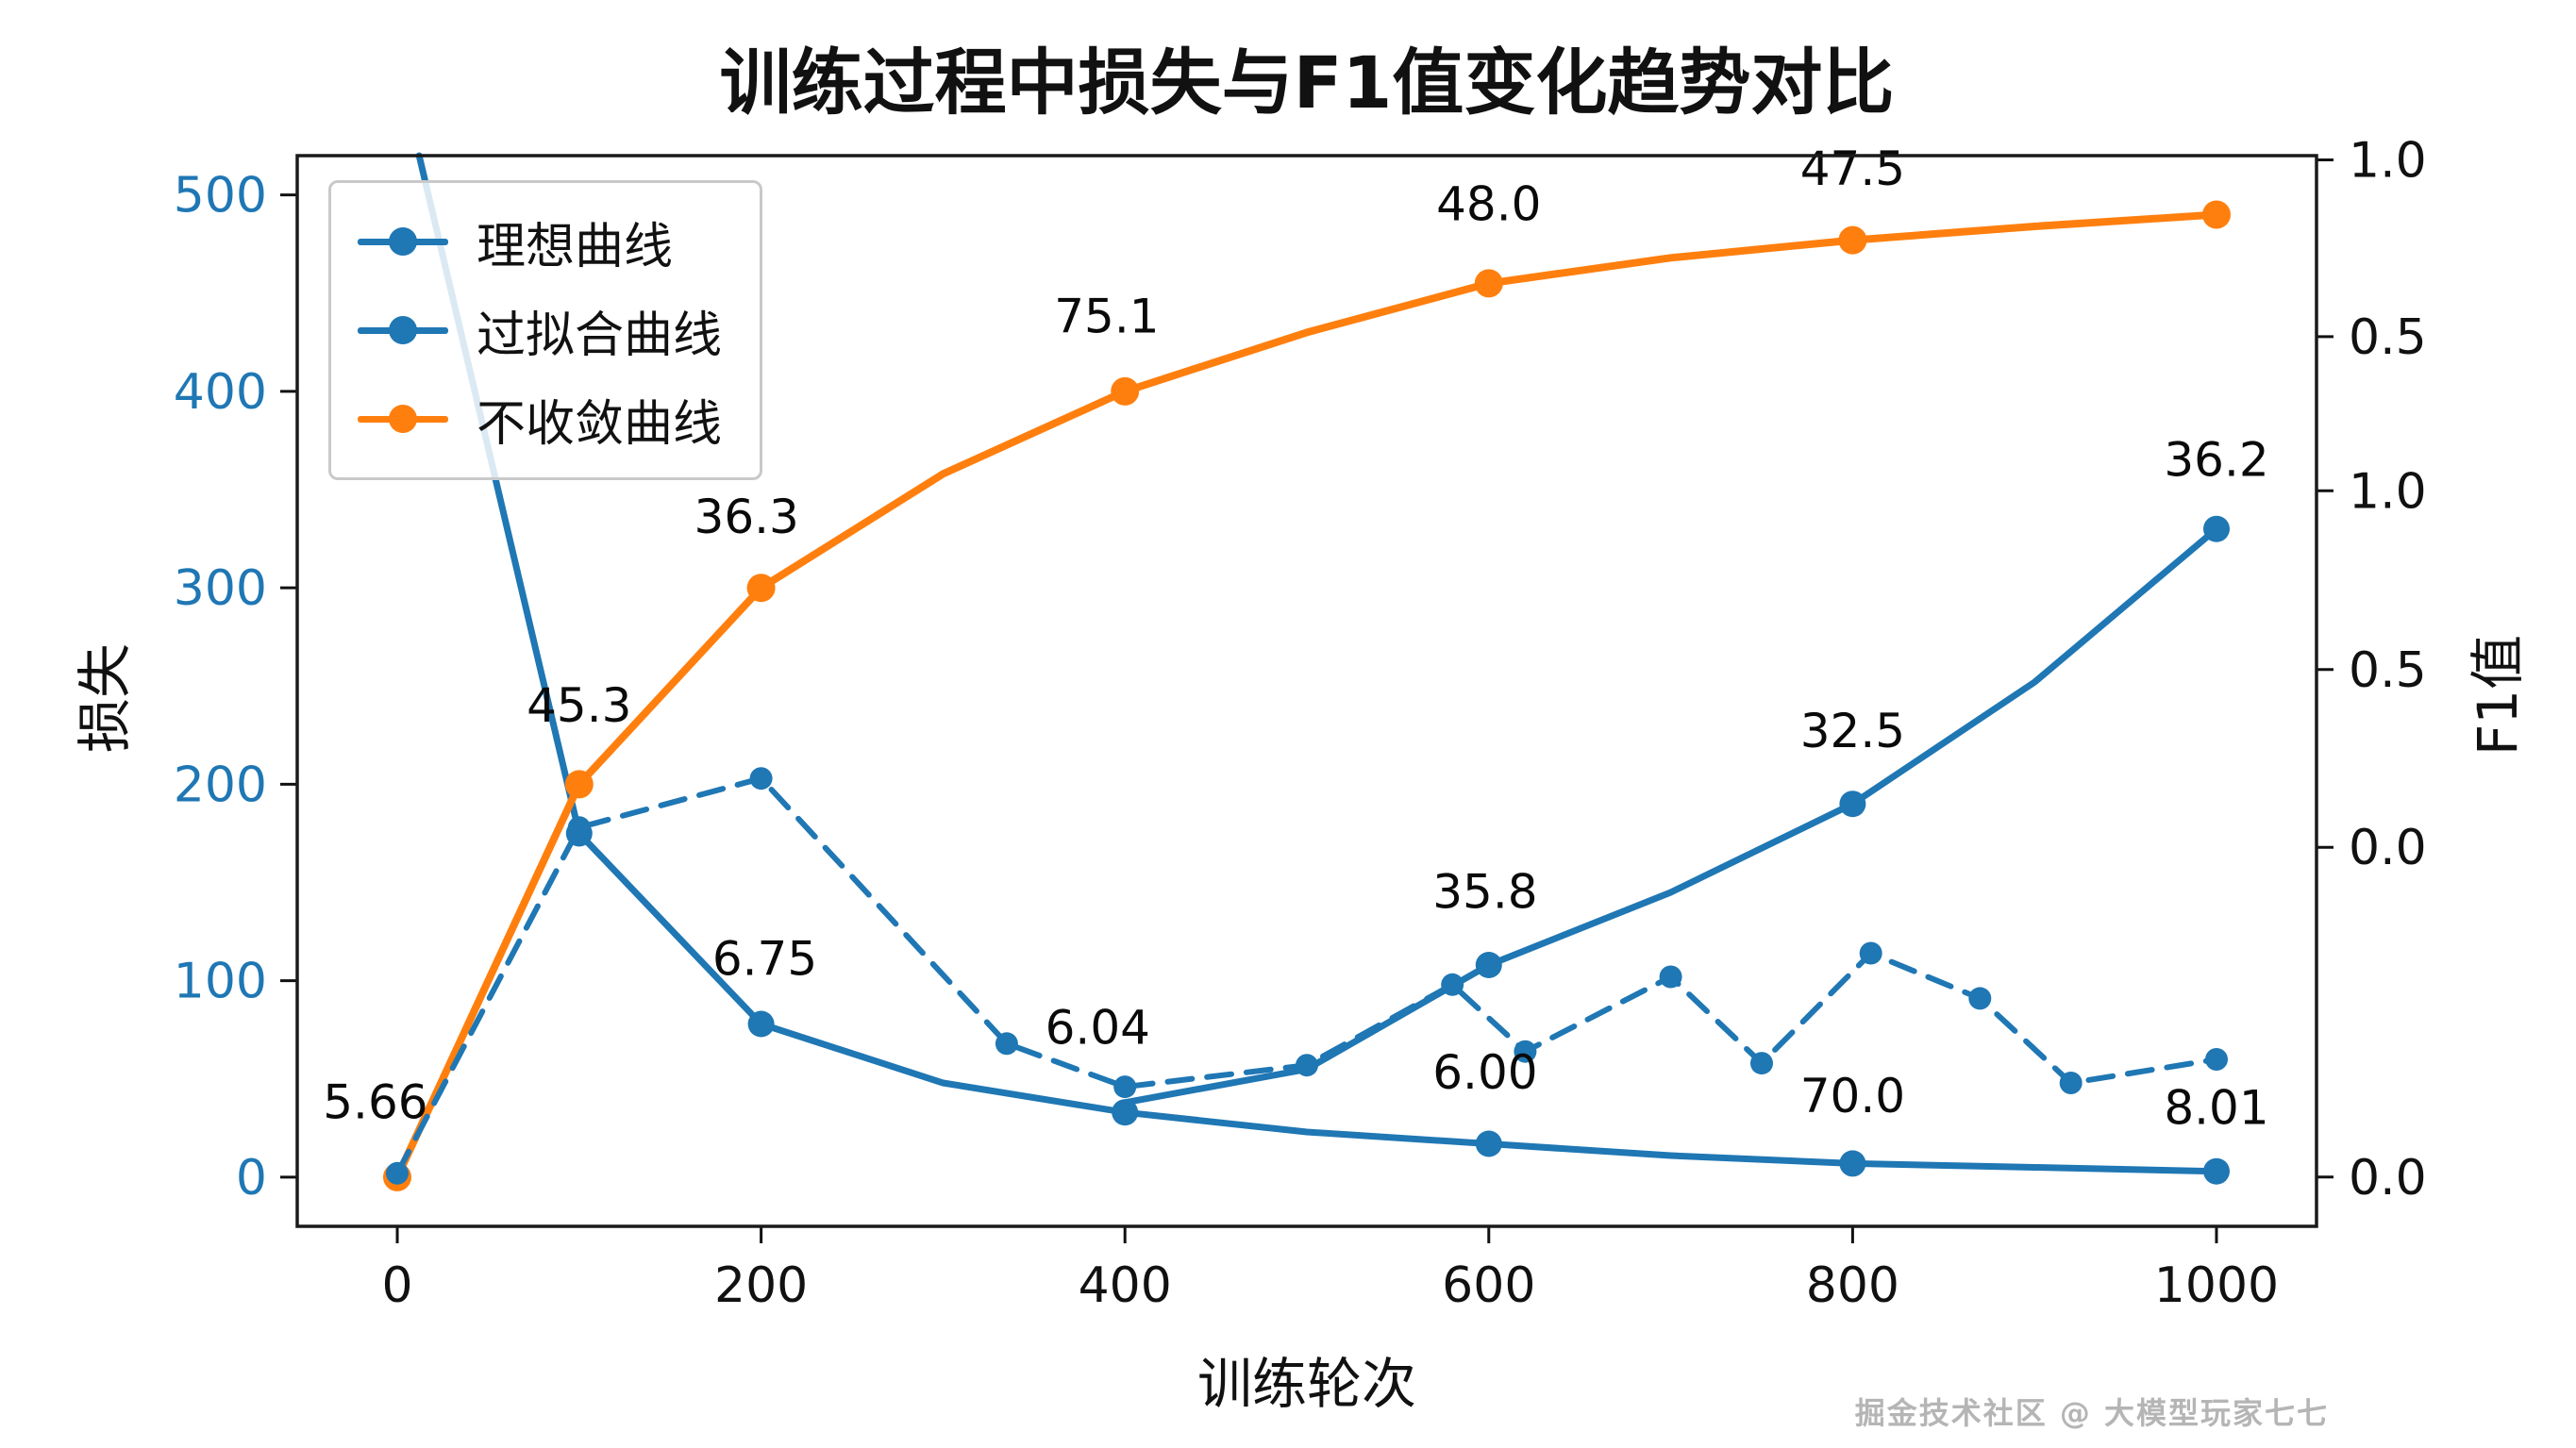 The height and width of the screenshot is (1448, 2576). Describe the element at coordinates (220, 196) in the screenshot. I see `y-tick-label-left: 500` at that location.